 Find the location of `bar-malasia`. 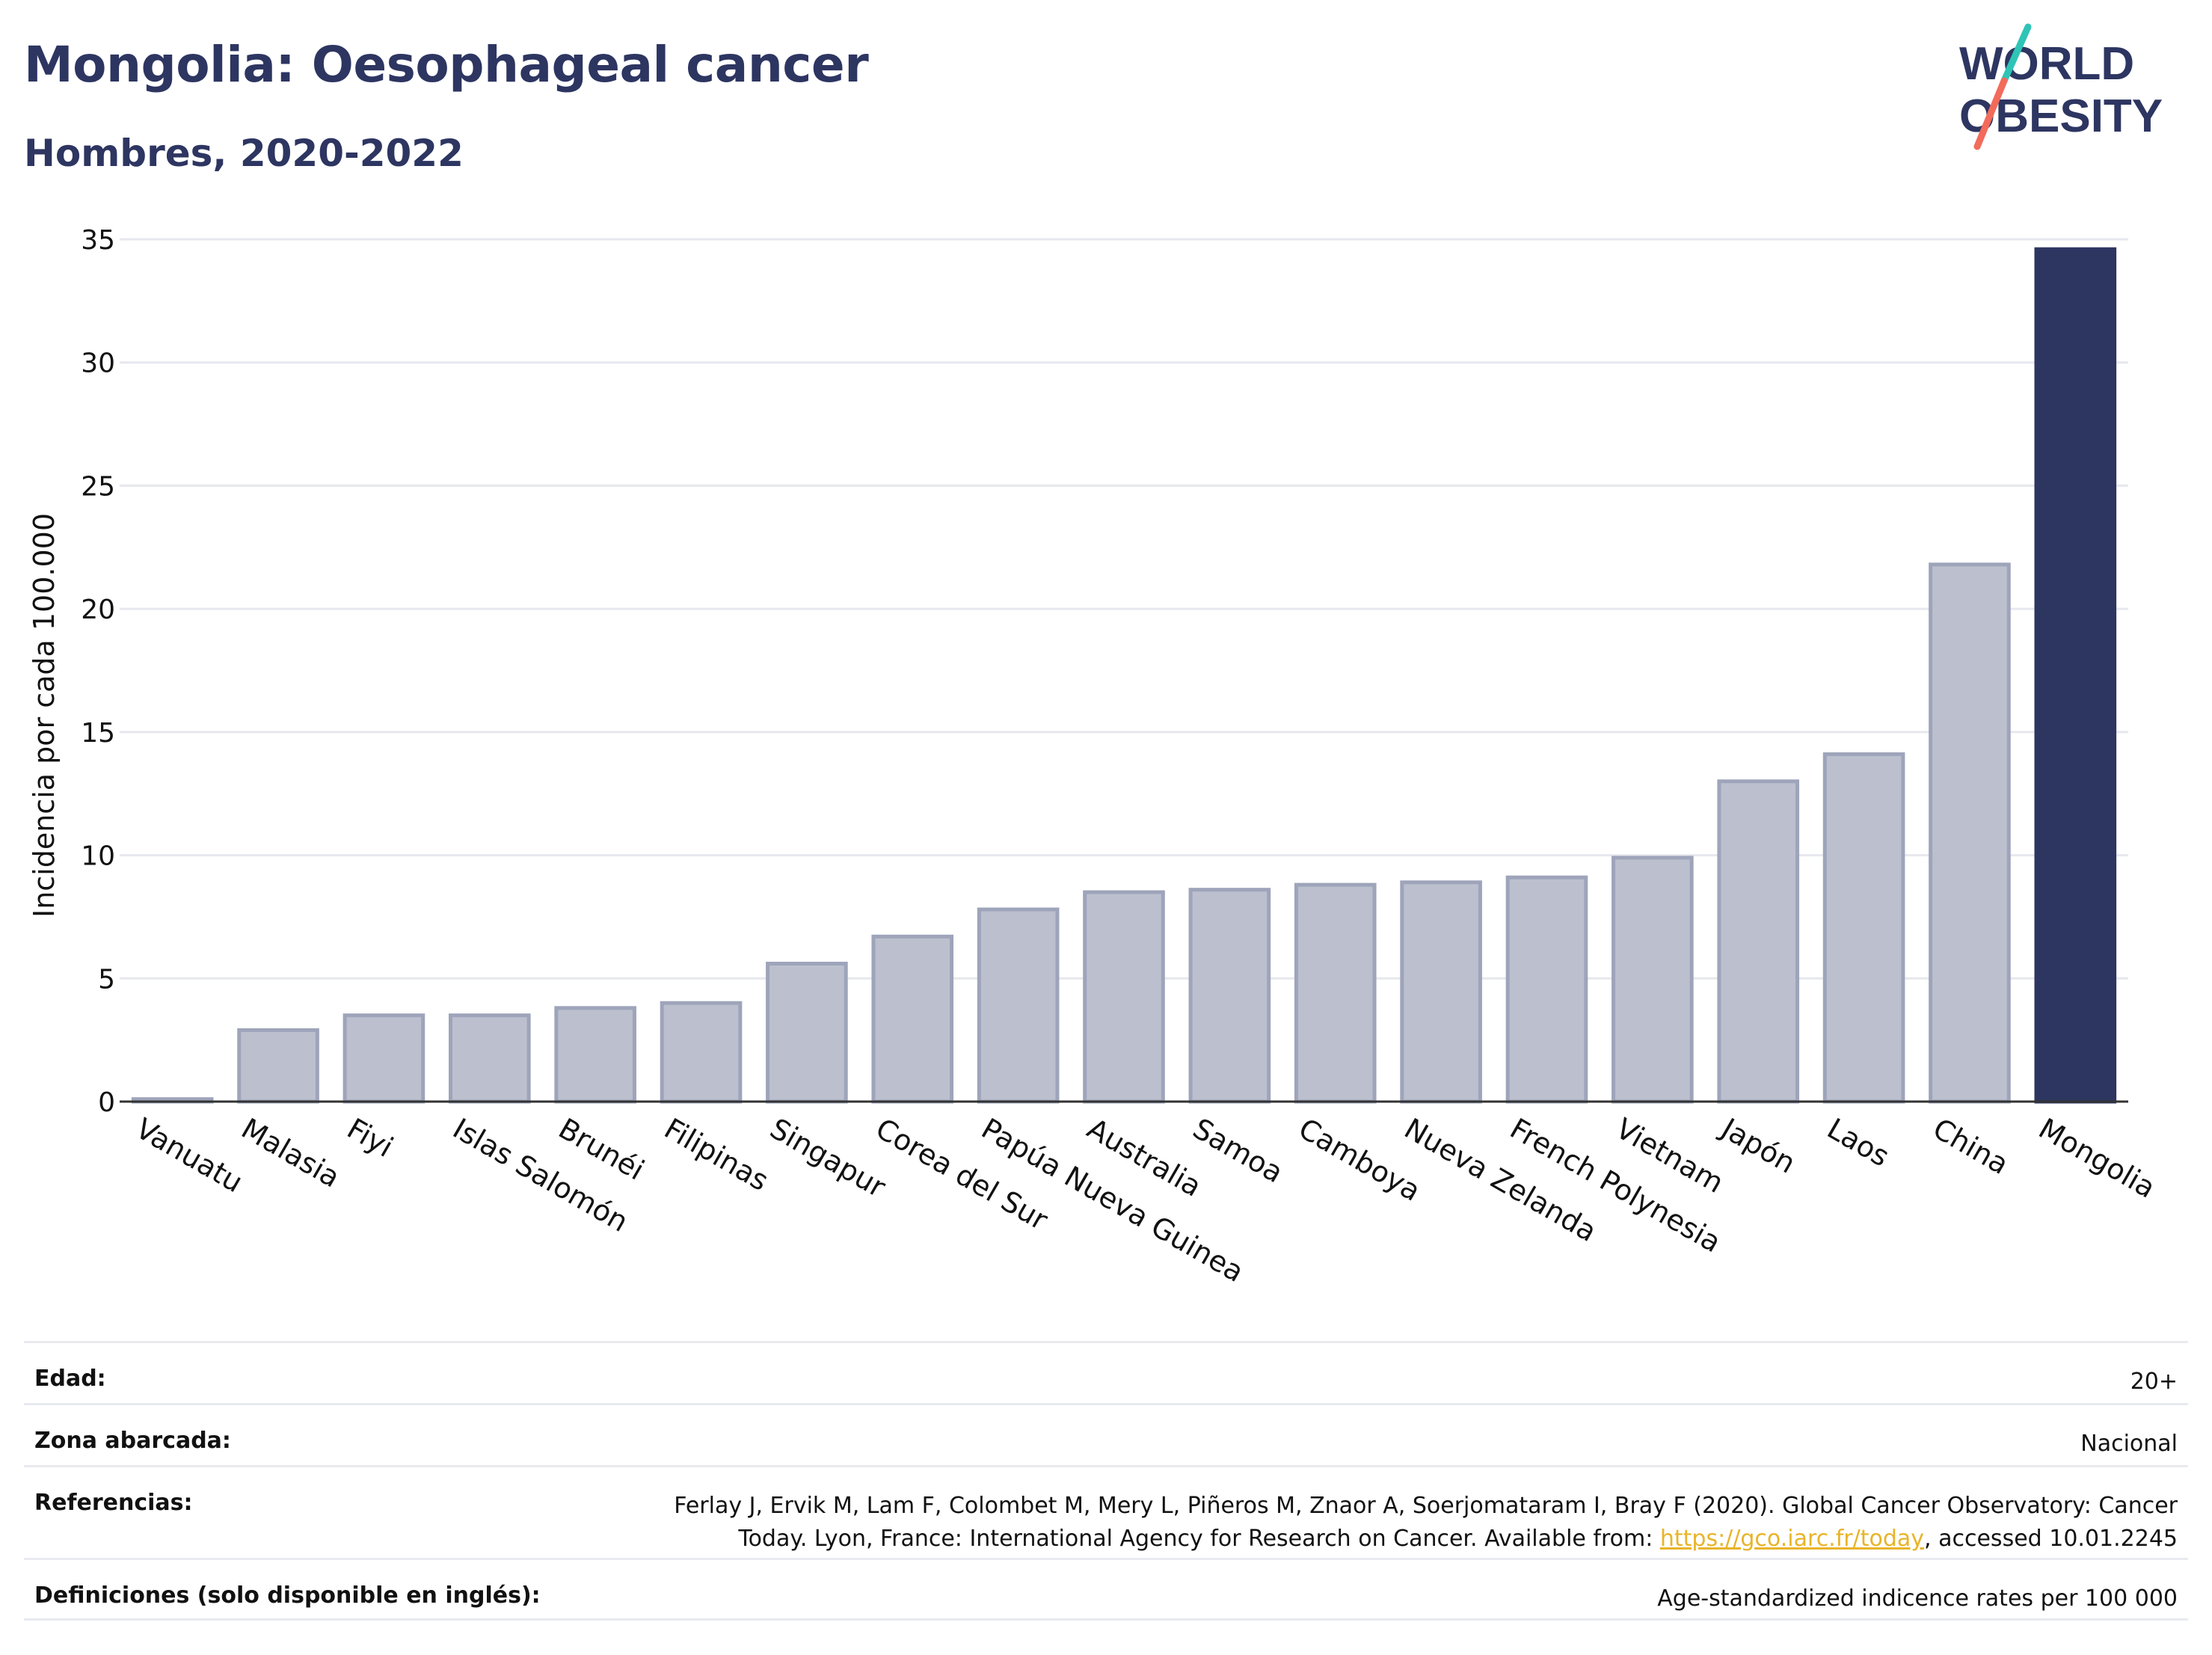

bar-malasia is located at coordinates (278, 1066).